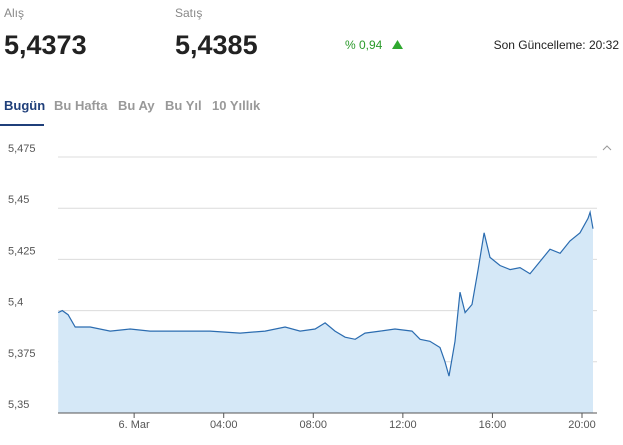 The width and height of the screenshot is (623, 445). I want to click on x-tick-label: 6. Mar, so click(135, 425).